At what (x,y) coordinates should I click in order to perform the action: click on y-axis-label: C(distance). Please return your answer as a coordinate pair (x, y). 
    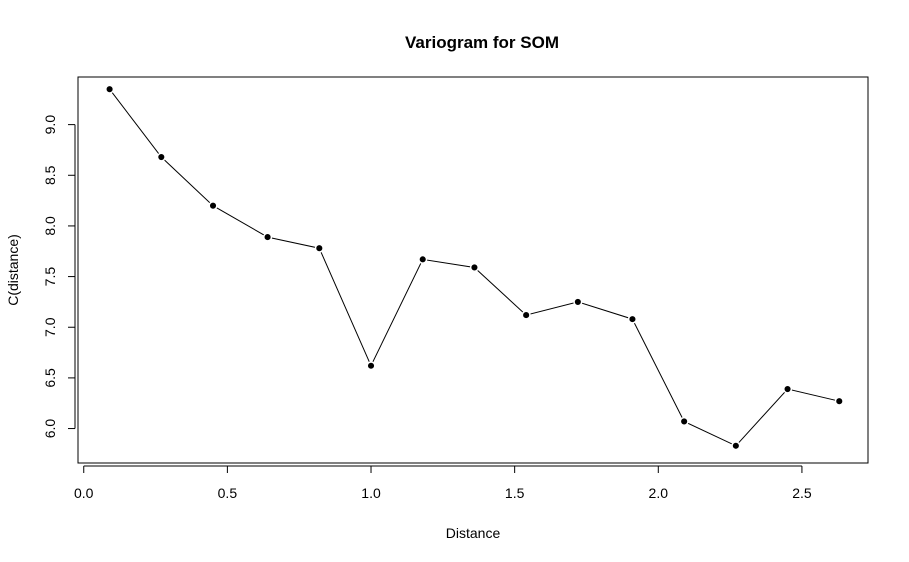
    Looking at the image, I should click on (13, 270).